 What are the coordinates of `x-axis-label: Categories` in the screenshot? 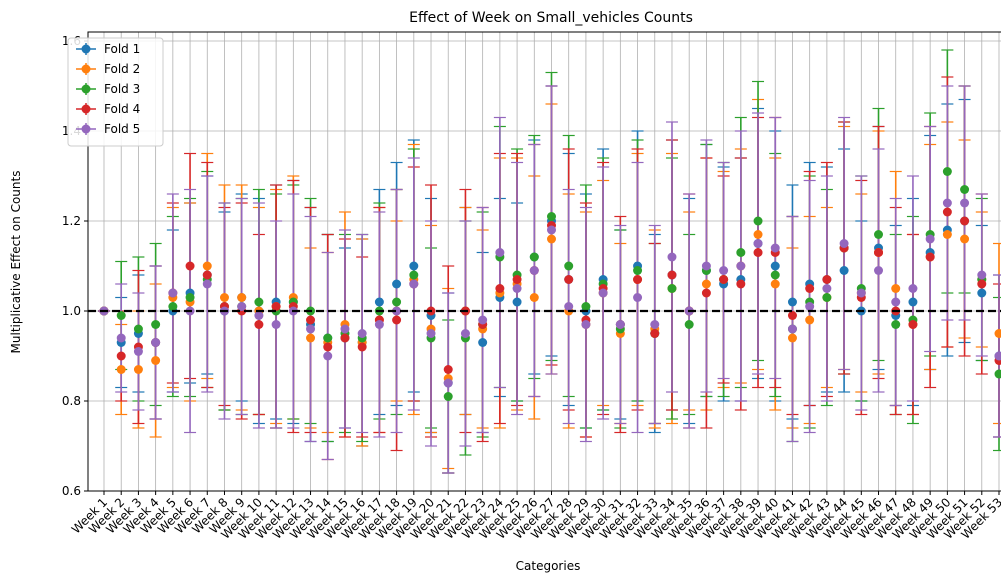 It's located at (548, 566).